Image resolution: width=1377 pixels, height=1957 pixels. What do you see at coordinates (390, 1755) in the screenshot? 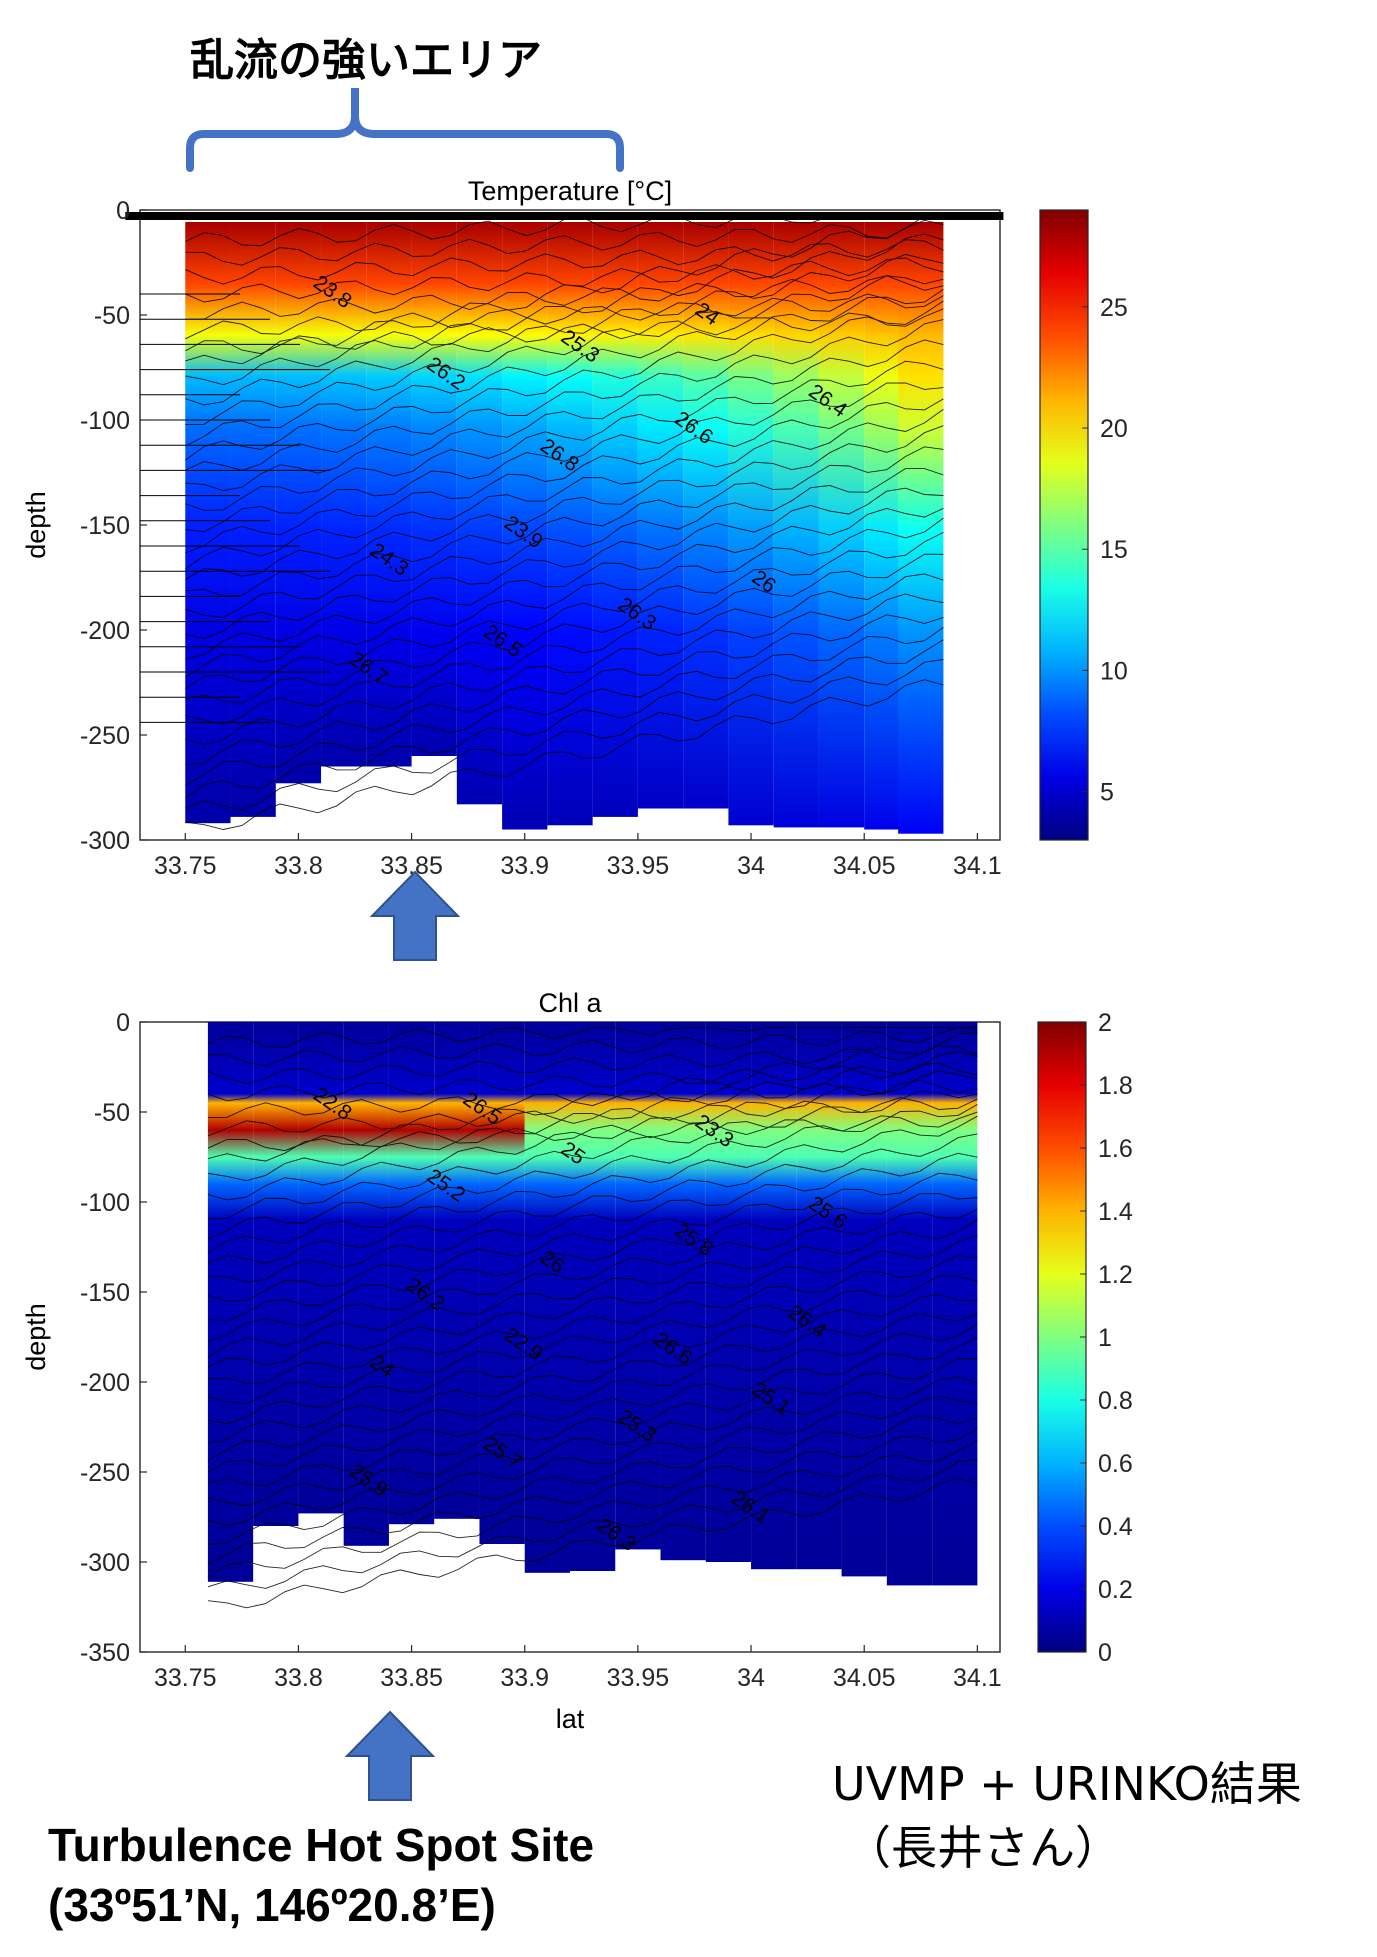
I see `up-arrow-icon` at bounding box center [390, 1755].